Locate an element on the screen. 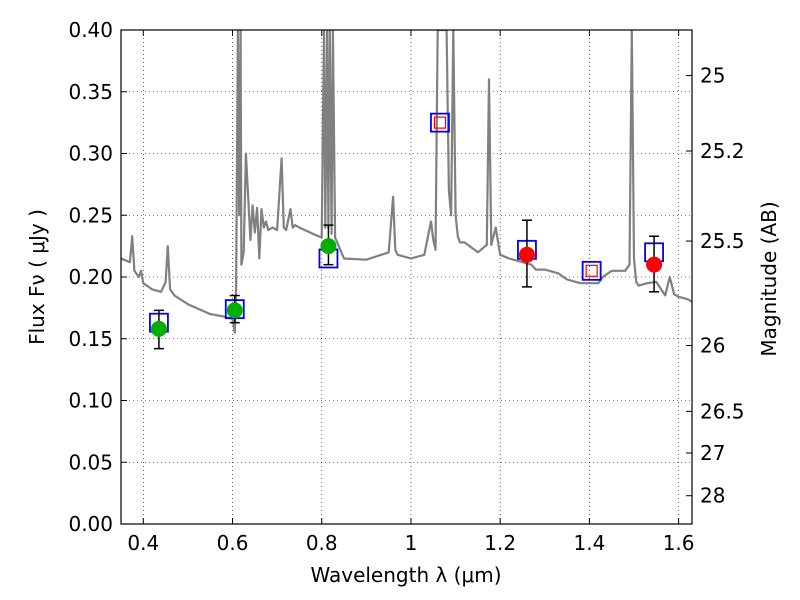 This screenshot has height=600, width=800. x-tick-label: 0.8 is located at coordinates (322, 543).